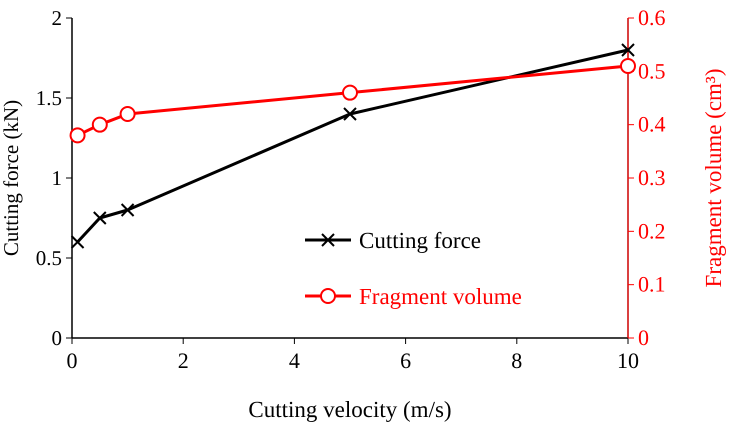 Image resolution: width=733 pixels, height=429 pixels. Describe the element at coordinates (652, 71) in the screenshot. I see `y2-tick-label: 0.5` at that location.